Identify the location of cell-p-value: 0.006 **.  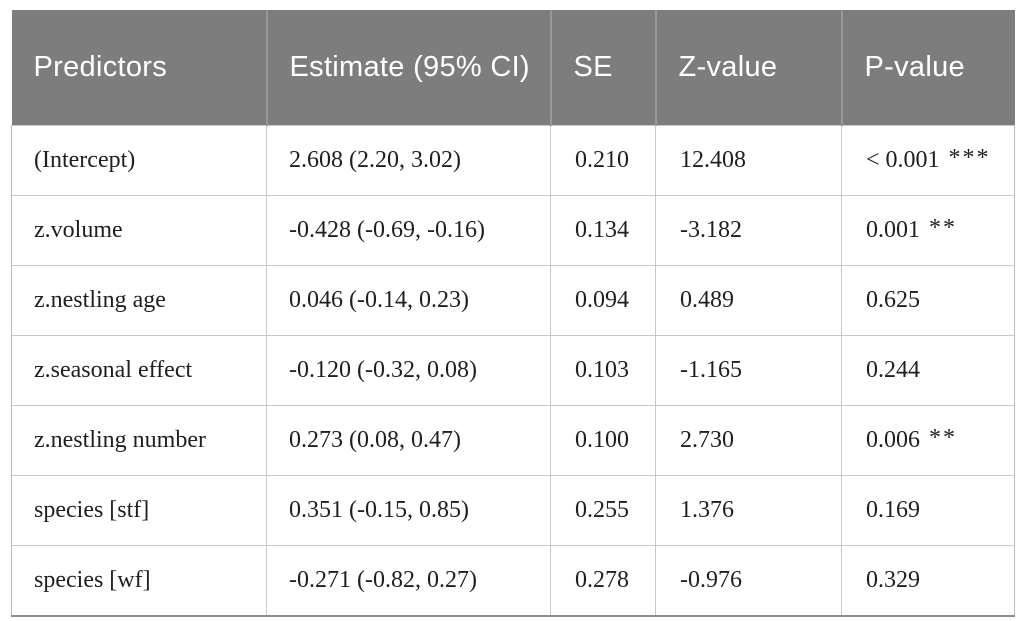
(928, 440).